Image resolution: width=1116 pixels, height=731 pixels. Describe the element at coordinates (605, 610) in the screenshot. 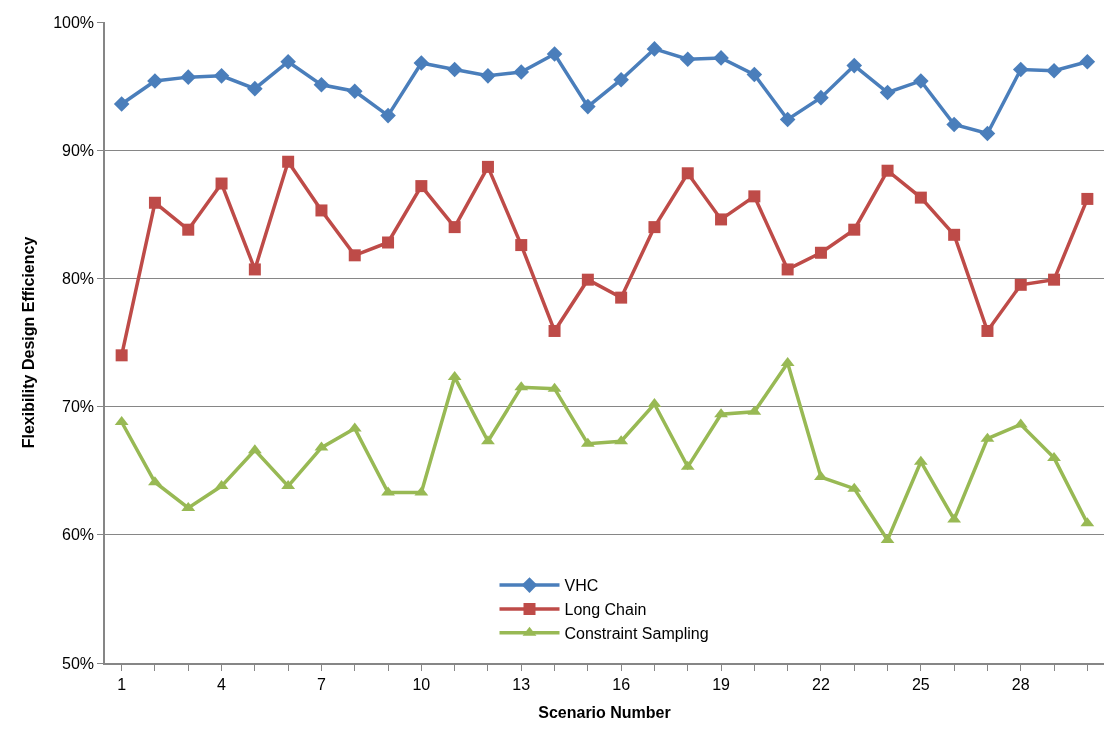

I see `legend-label: Long Chain` at that location.